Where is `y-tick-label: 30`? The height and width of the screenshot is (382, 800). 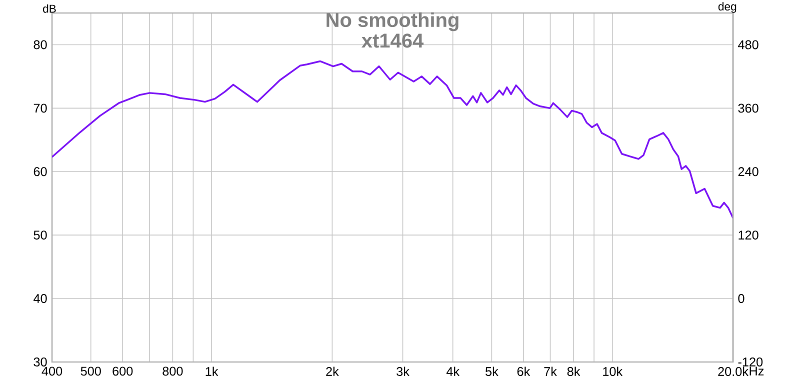 y-tick-label: 30 is located at coordinates (40, 362).